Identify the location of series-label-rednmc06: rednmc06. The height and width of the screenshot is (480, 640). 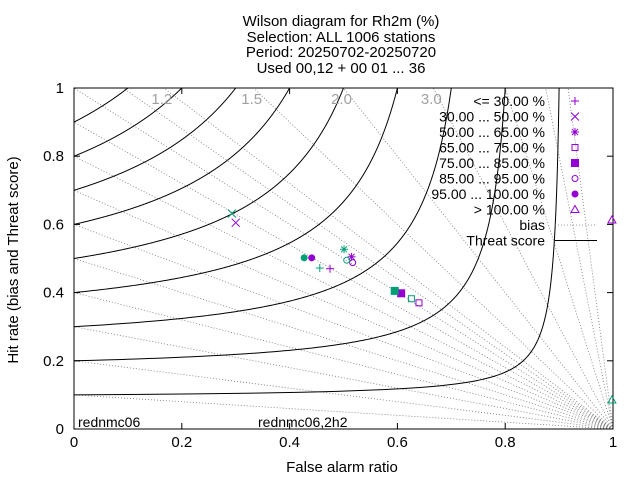
(109, 422).